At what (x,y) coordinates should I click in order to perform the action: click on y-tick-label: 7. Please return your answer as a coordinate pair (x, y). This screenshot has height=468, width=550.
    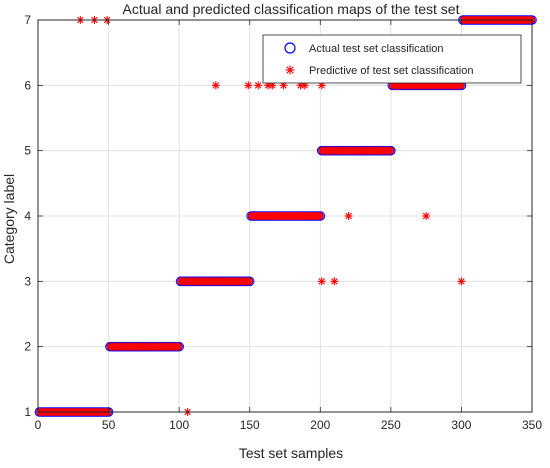
    Looking at the image, I should click on (27, 20).